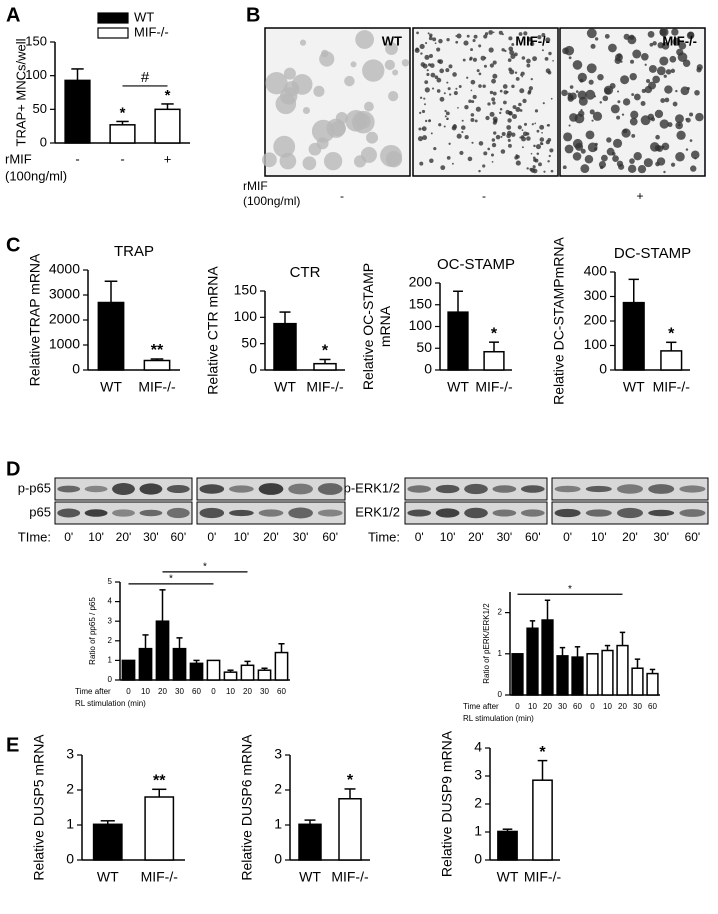 The width and height of the screenshot is (718, 914). Describe the element at coordinates (278, 789) in the screenshot. I see `y-tick-label: 2` at that location.